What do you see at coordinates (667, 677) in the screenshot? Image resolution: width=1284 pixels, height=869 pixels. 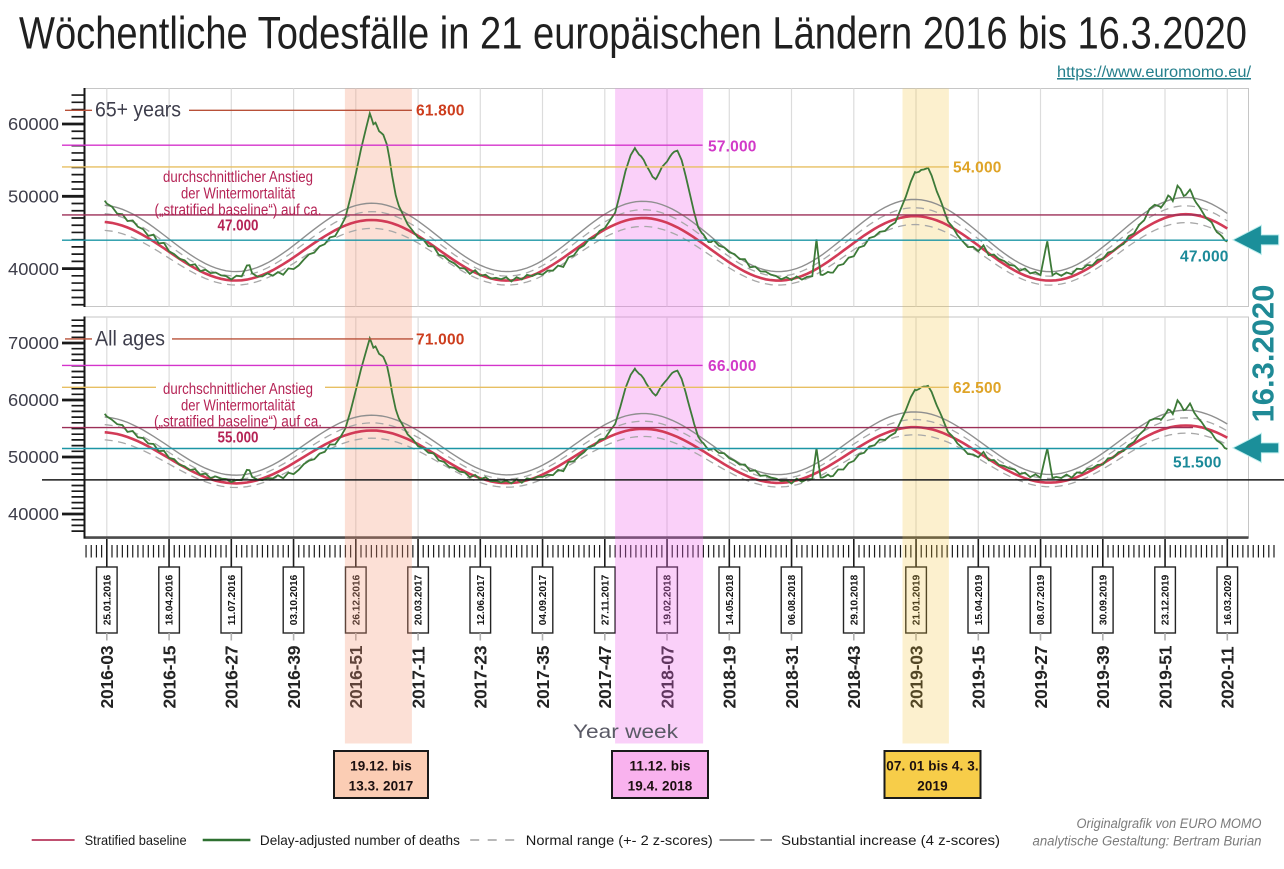 I see `svg-text: 2018-07` at bounding box center [667, 677].